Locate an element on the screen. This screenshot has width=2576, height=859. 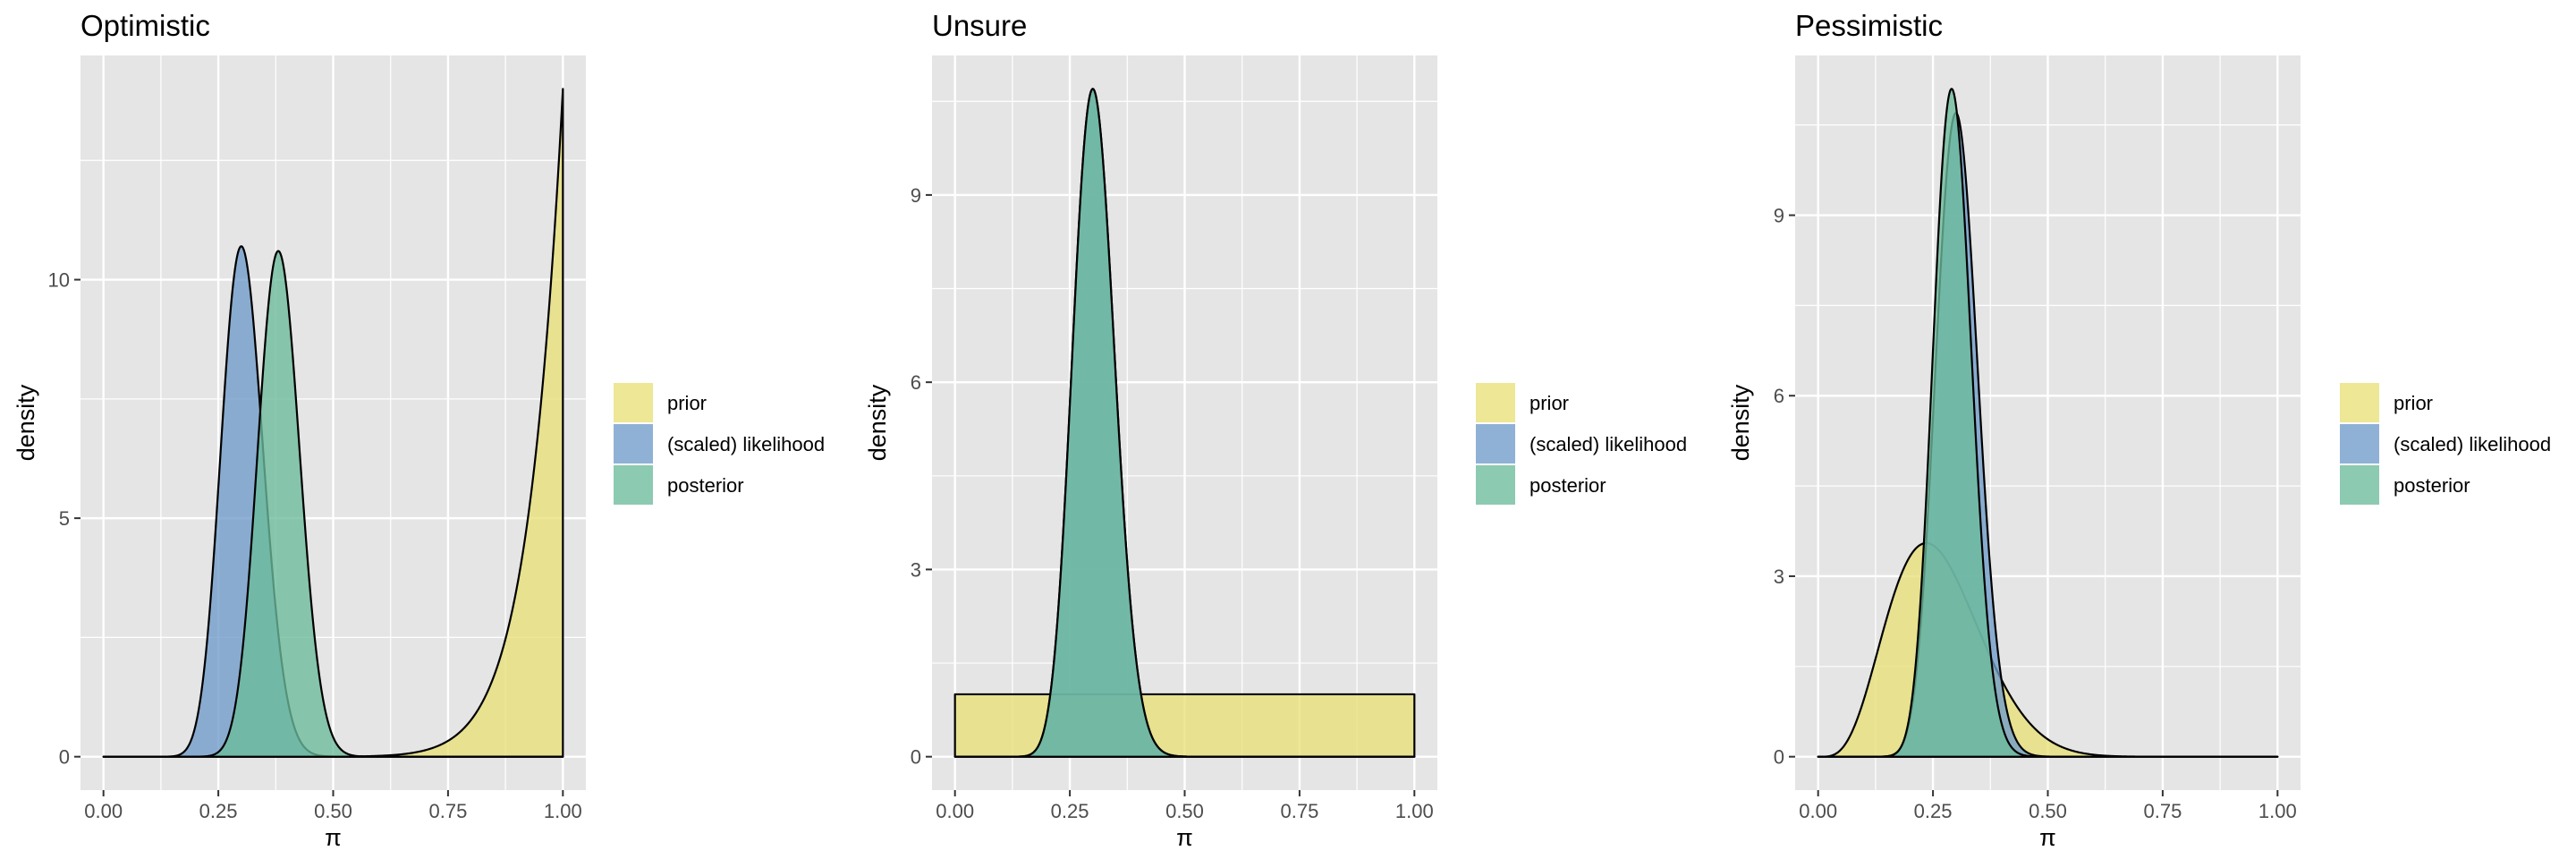
density-area-prior is located at coordinates (1184, 725).